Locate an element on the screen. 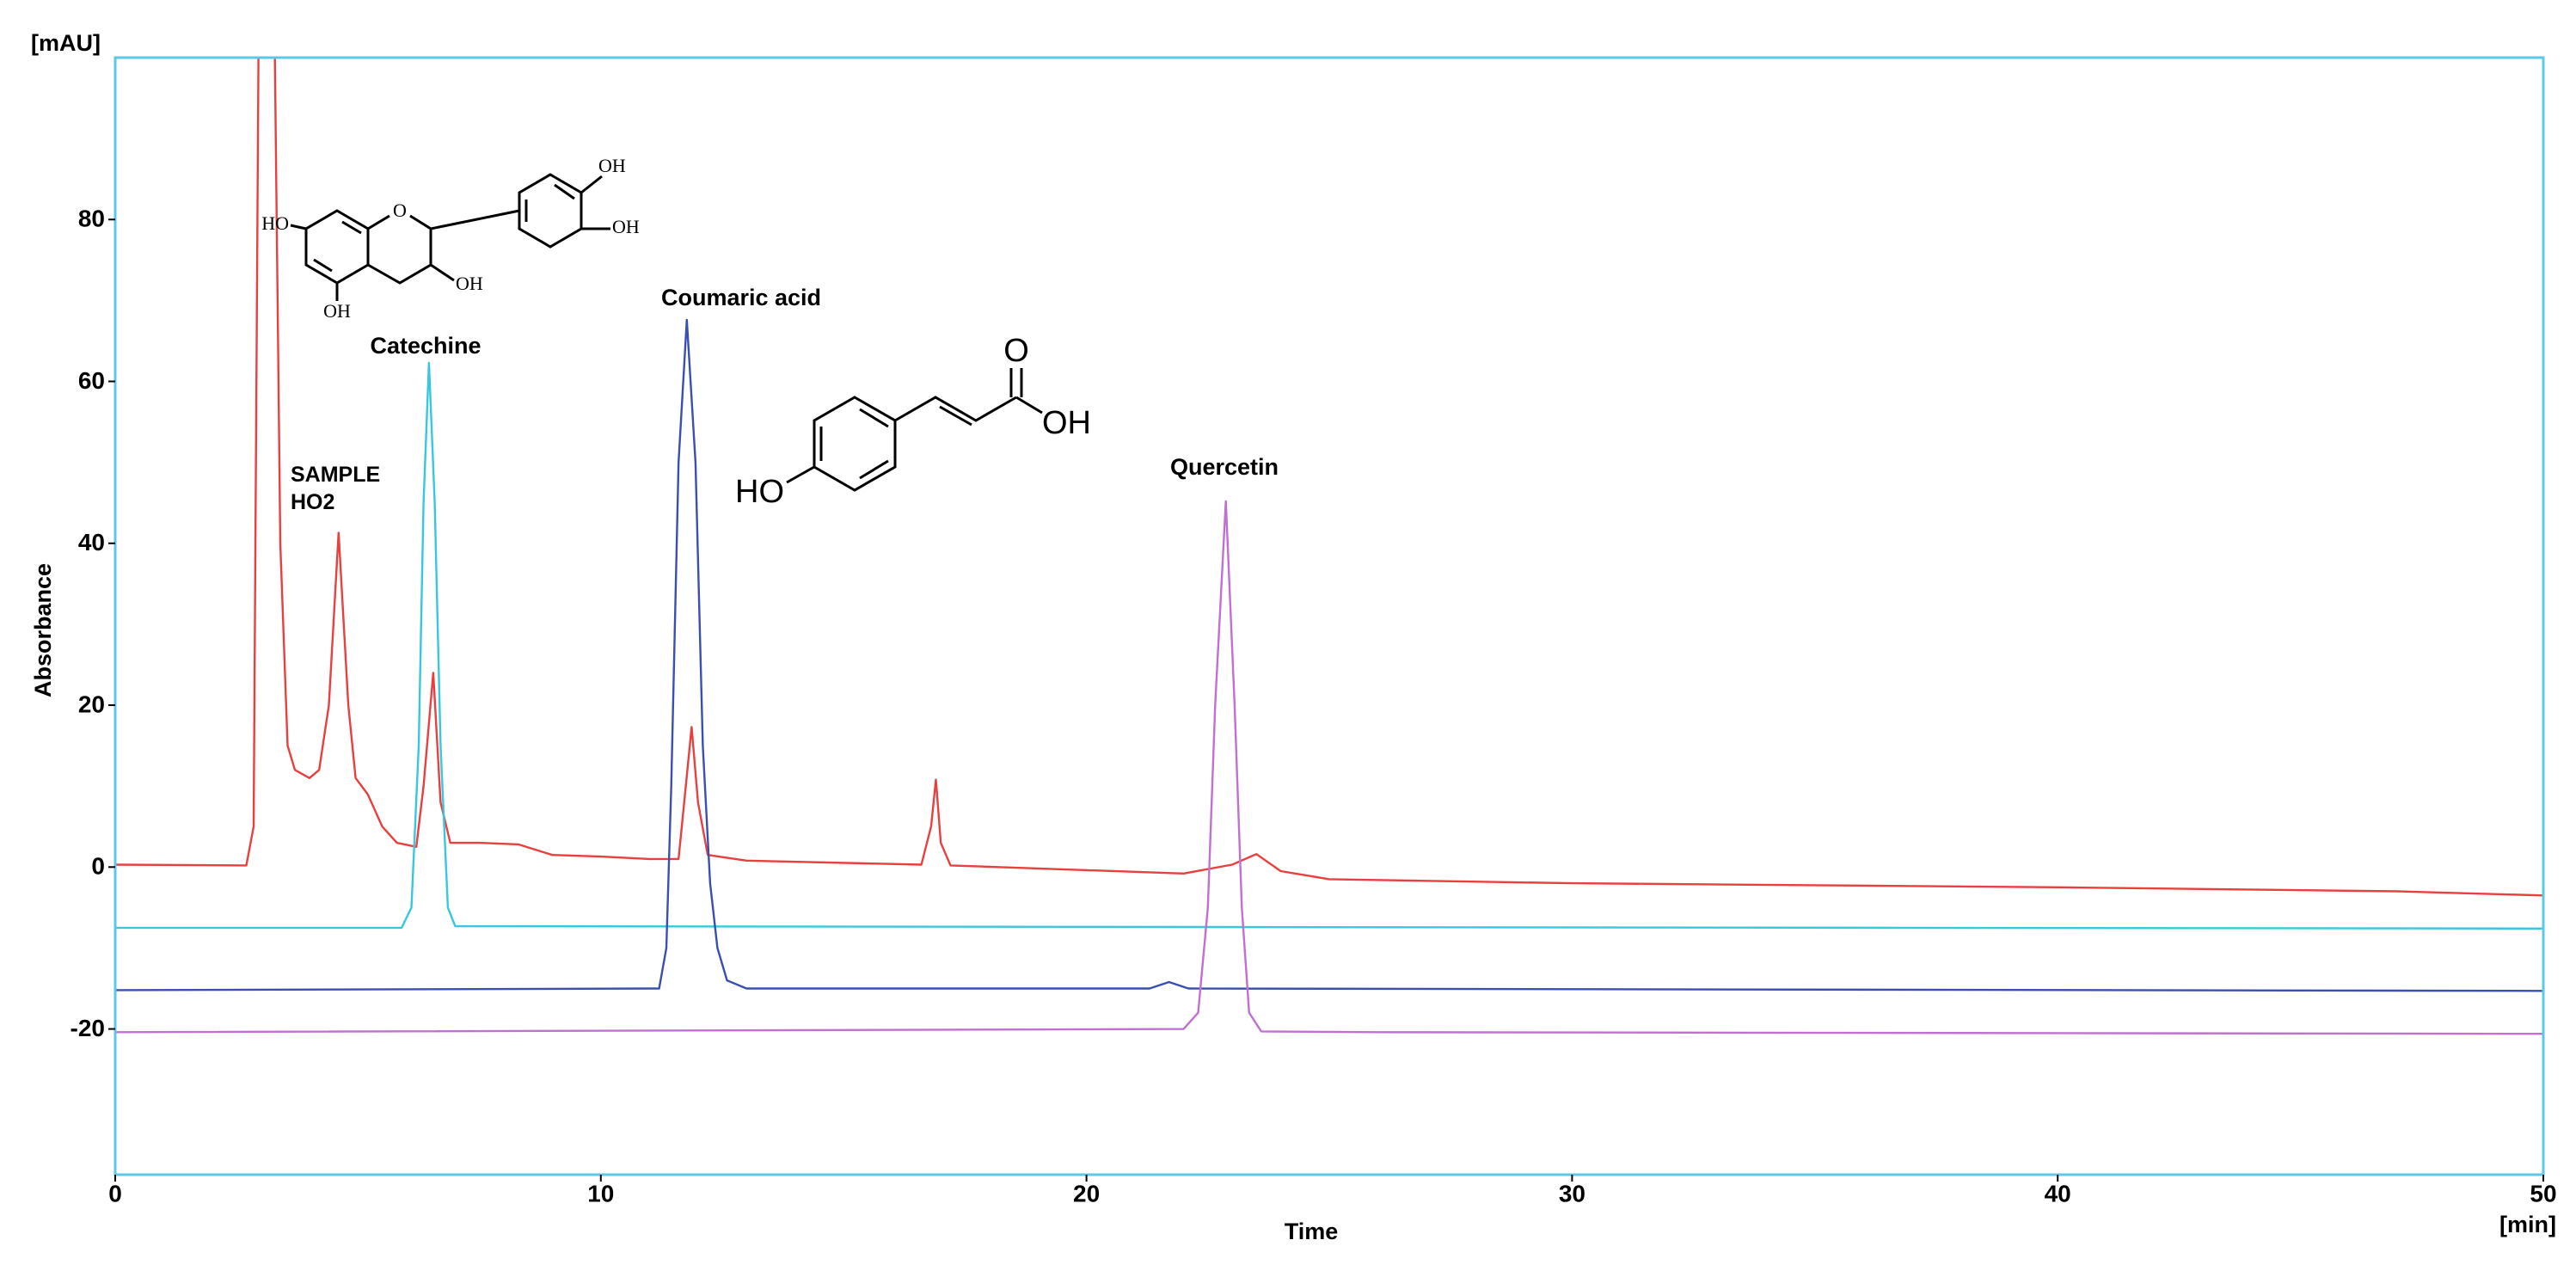 The height and width of the screenshot is (1277, 2576). coumaric-structure: HO O OH is located at coordinates (913, 421).